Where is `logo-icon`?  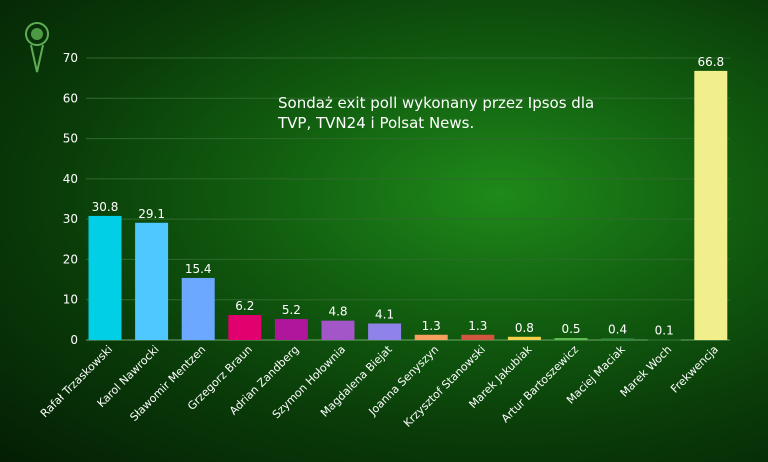 logo-icon is located at coordinates (37, 47).